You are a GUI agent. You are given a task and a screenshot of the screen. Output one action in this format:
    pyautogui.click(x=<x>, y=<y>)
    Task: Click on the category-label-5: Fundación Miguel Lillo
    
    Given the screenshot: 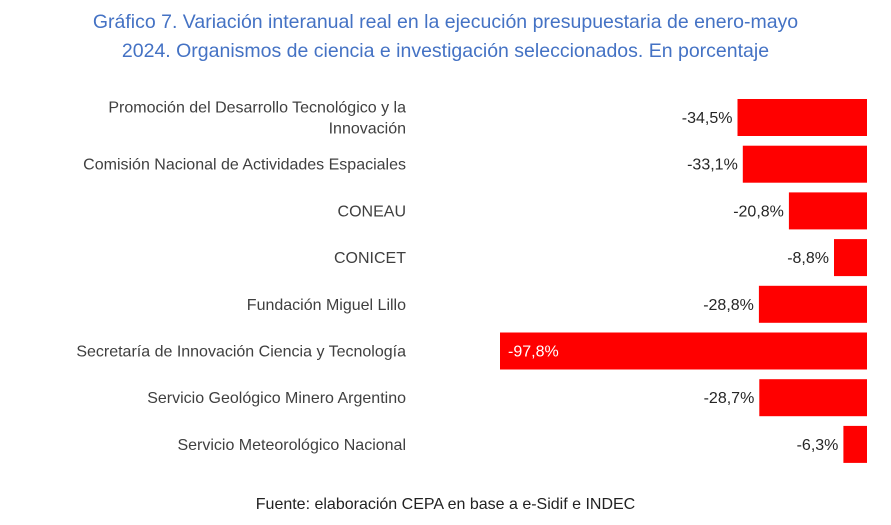 What is the action you would take?
    pyautogui.click(x=326, y=305)
    